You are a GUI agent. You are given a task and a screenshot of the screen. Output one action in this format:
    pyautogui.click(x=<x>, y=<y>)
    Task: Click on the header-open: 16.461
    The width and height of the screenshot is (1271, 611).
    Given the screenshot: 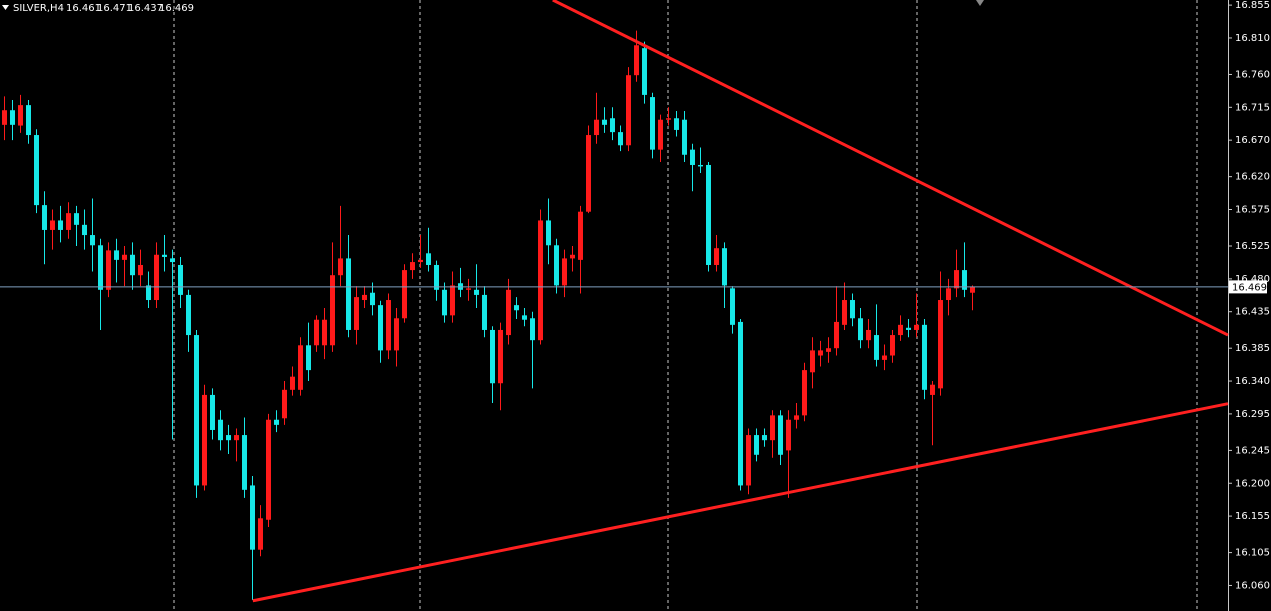 What is the action you would take?
    pyautogui.click(x=83, y=8)
    